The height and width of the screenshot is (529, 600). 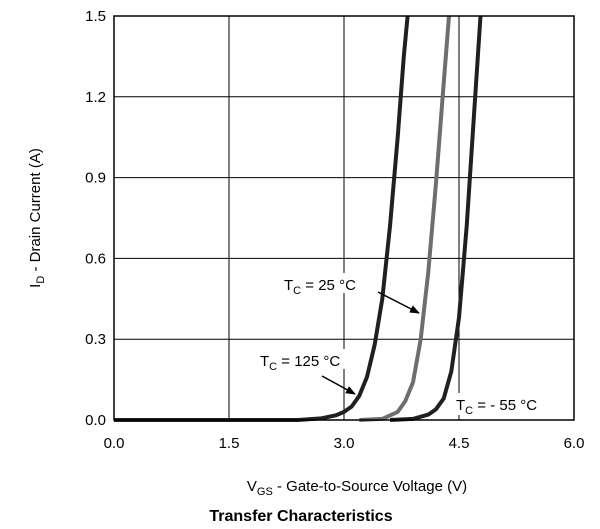 I want to click on y-tick-label: 1.5, so click(x=95, y=16).